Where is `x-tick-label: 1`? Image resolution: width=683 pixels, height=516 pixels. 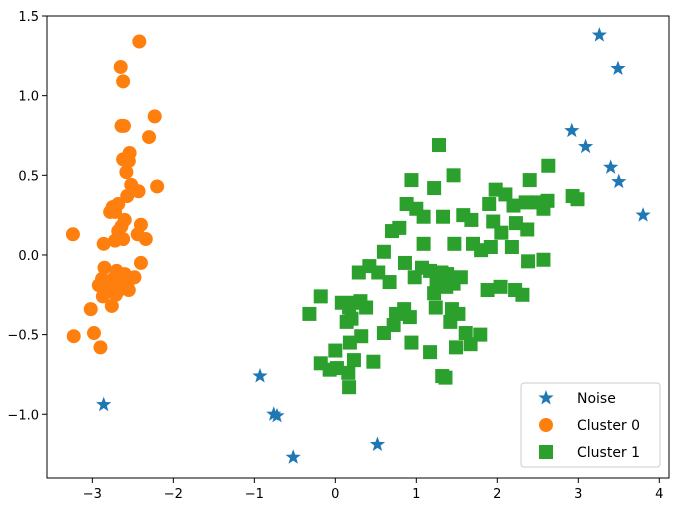 x-tick-label: 1 is located at coordinates (416, 494).